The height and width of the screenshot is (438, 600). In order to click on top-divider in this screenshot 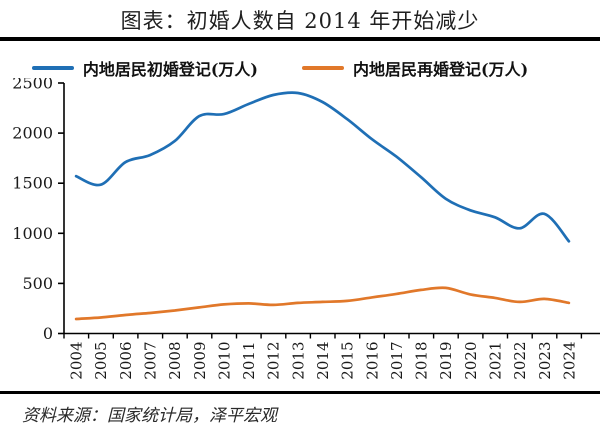, I will do `click(300, 39)`.